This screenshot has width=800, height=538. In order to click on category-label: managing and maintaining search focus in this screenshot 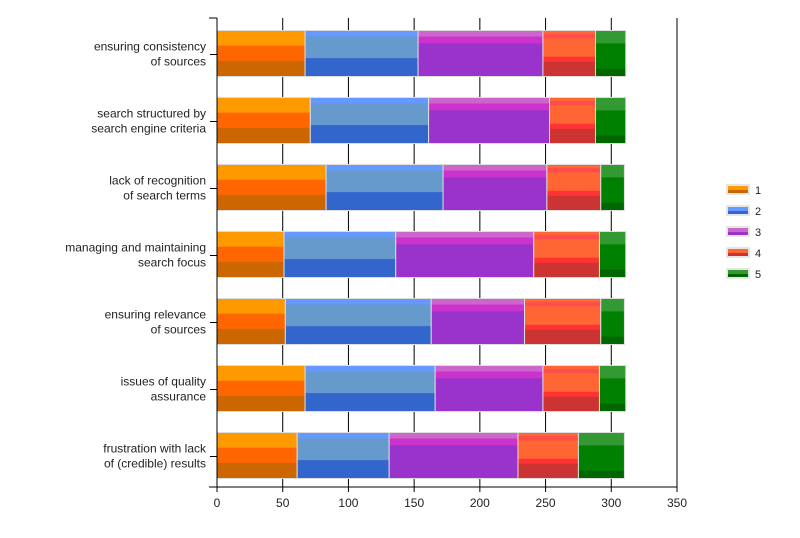, I will do `click(135, 255)`.